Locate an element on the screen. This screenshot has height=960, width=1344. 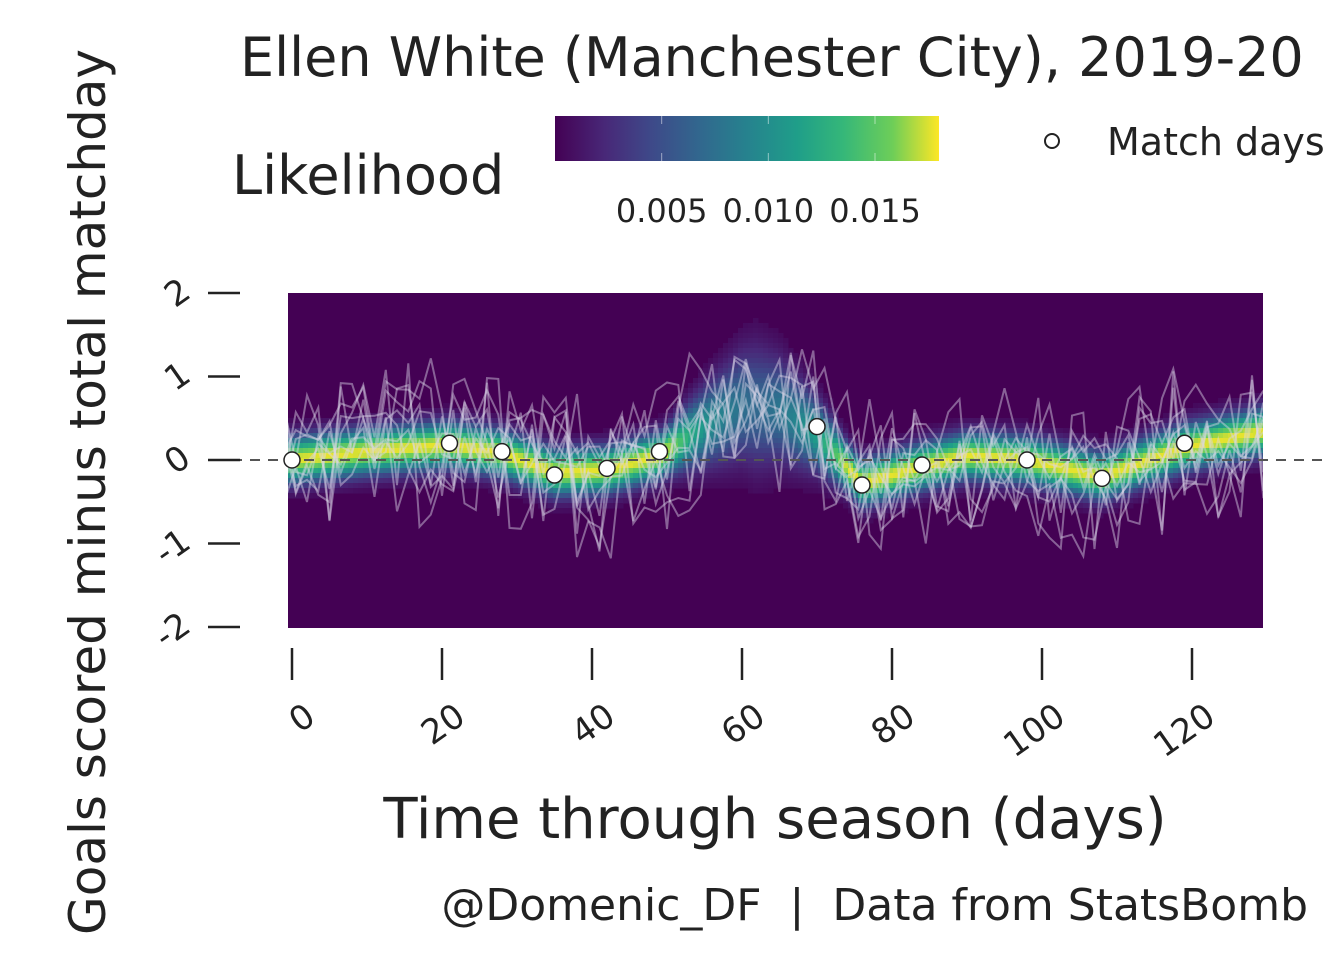
y-tick-label: -1 is located at coordinates (172, 547).